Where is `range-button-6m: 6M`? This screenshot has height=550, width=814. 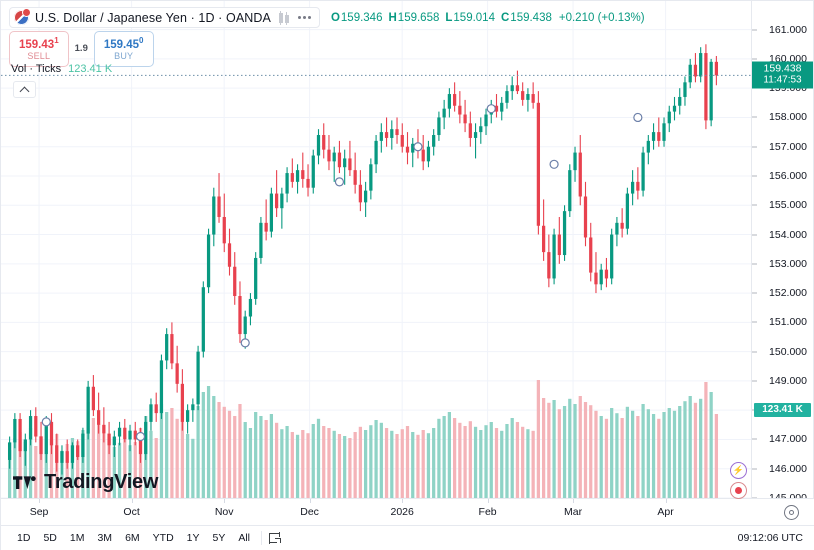
range-button-6m: 6M is located at coordinates (132, 538).